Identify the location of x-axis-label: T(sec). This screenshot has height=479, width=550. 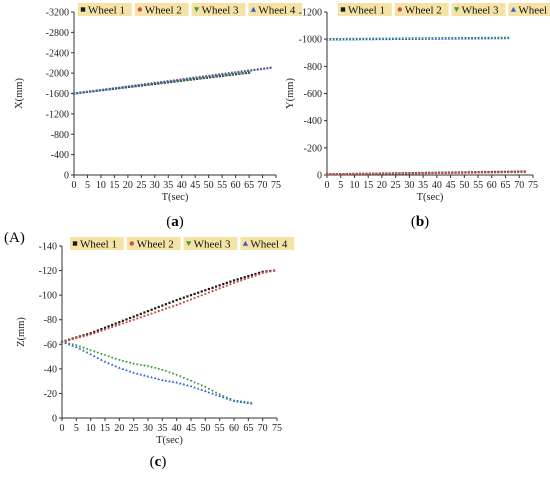
(175, 197).